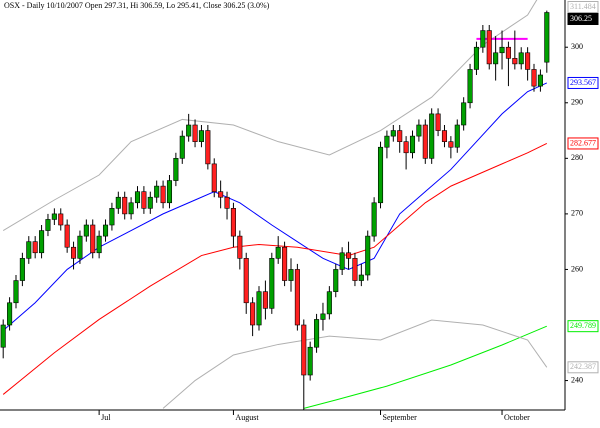 This screenshot has height=428, width=600. I want to click on y-tick-label: 240, so click(577, 379).